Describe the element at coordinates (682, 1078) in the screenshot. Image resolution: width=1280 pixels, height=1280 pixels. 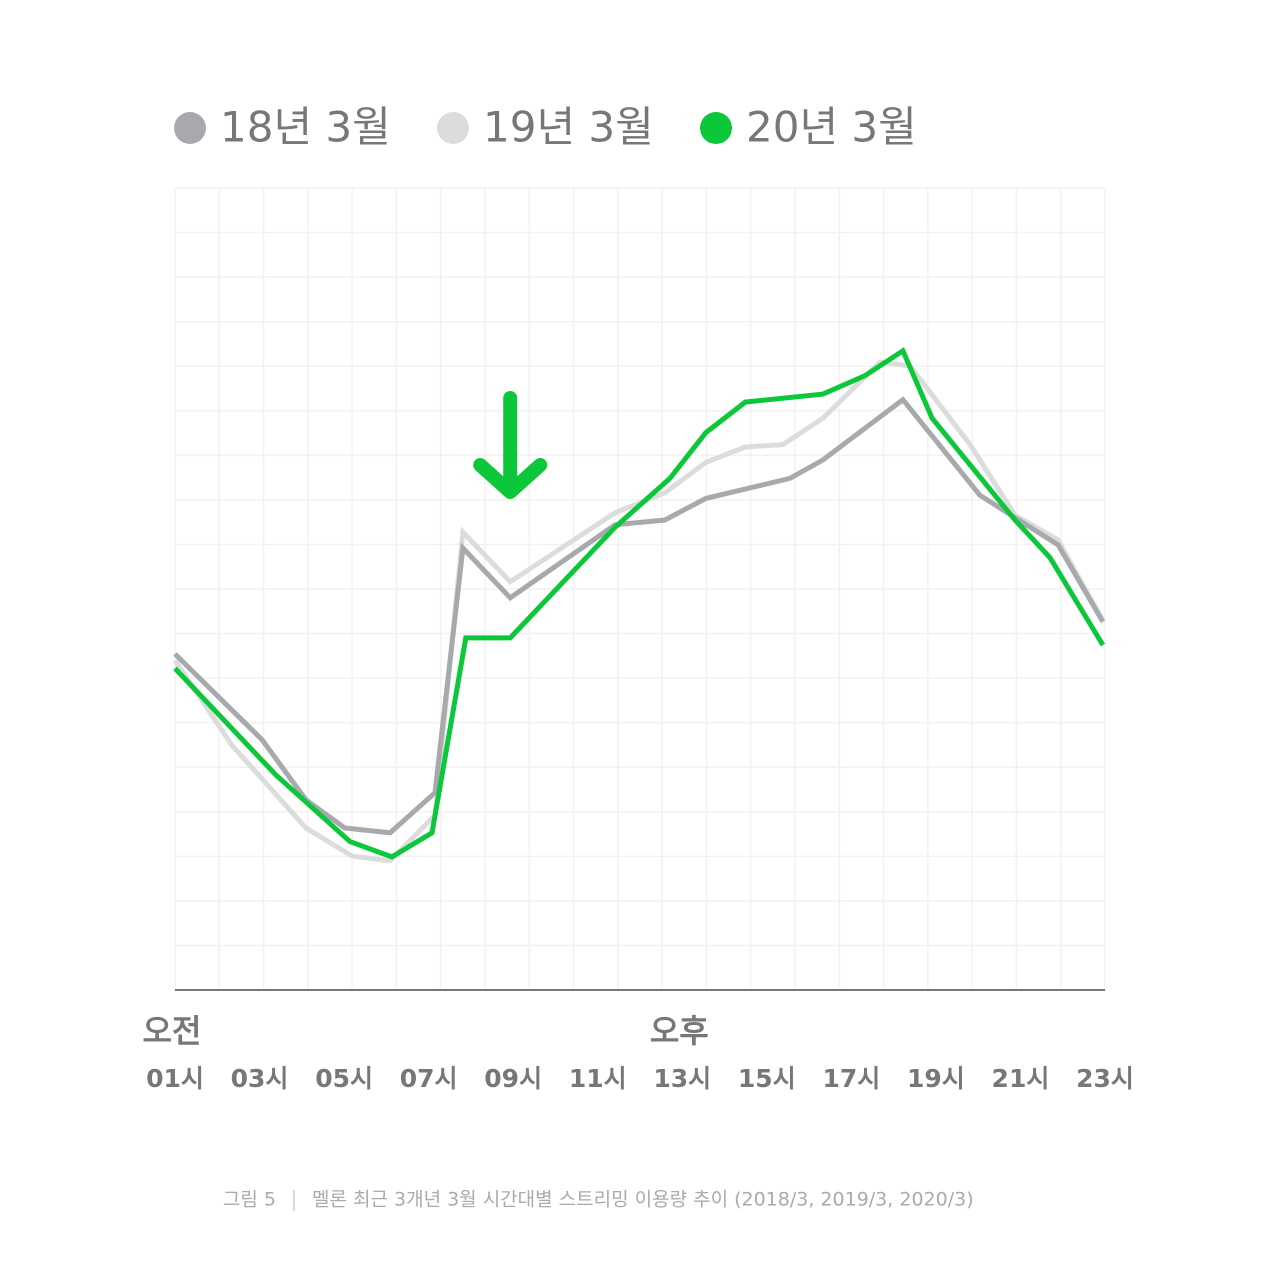
I see `x-tick-label: 13시` at that location.